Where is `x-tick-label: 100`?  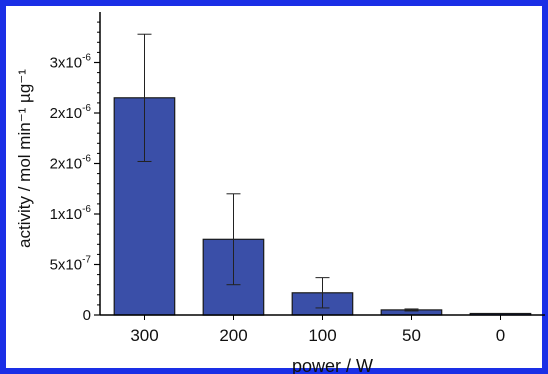
x-tick-label: 100 is located at coordinates (322, 335).